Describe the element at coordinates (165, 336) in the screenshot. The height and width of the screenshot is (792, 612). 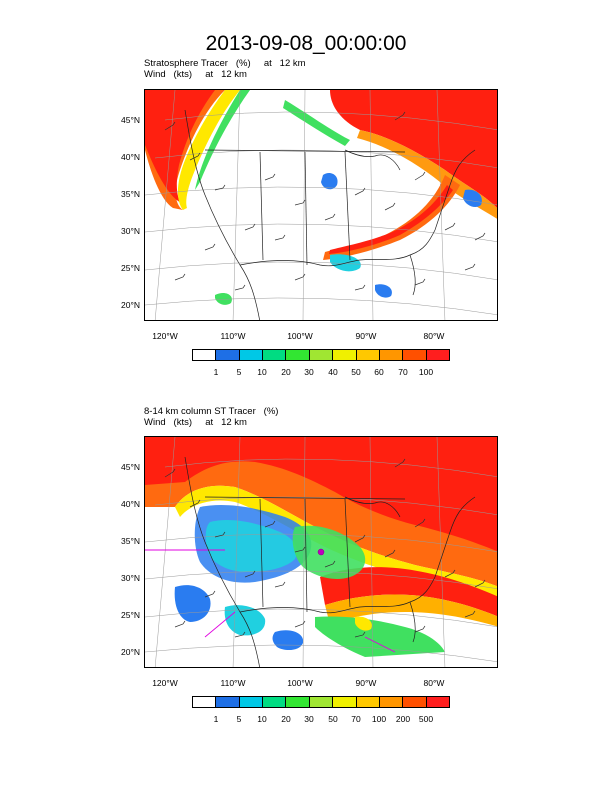
I see `panel-1-lon-label-120w: 120°W` at that location.